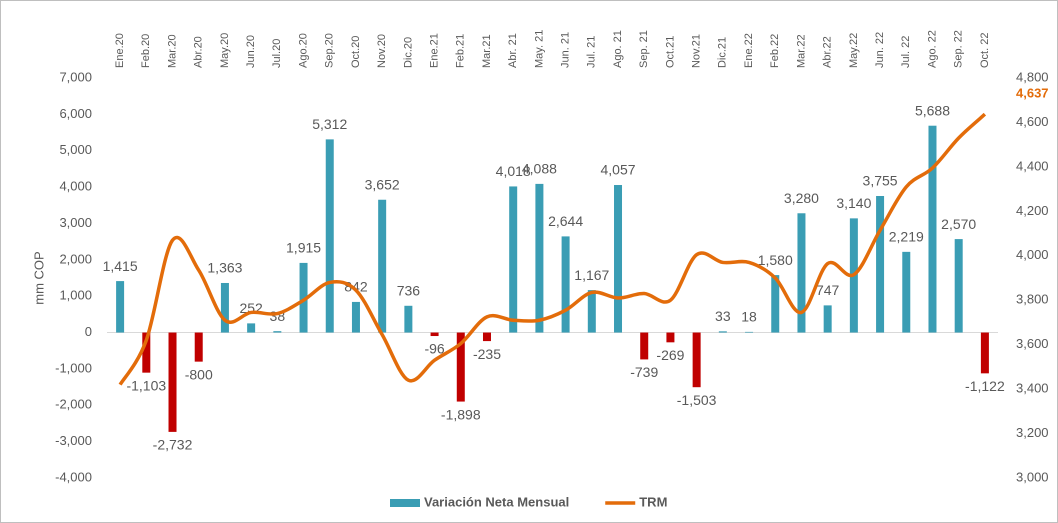 The height and width of the screenshot is (523, 1058). What do you see at coordinates (496, 501) in the screenshot?
I see `legend-label: Variación Neta Mensual` at bounding box center [496, 501].